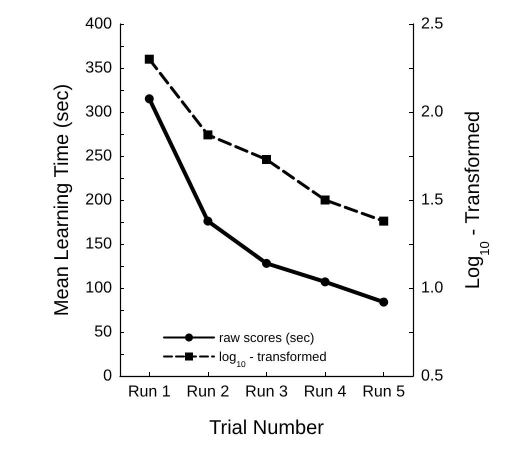 This screenshot has width=531, height=452. Describe the element at coordinates (98, 112) in the screenshot. I see `y-tick-label: 300` at that location.